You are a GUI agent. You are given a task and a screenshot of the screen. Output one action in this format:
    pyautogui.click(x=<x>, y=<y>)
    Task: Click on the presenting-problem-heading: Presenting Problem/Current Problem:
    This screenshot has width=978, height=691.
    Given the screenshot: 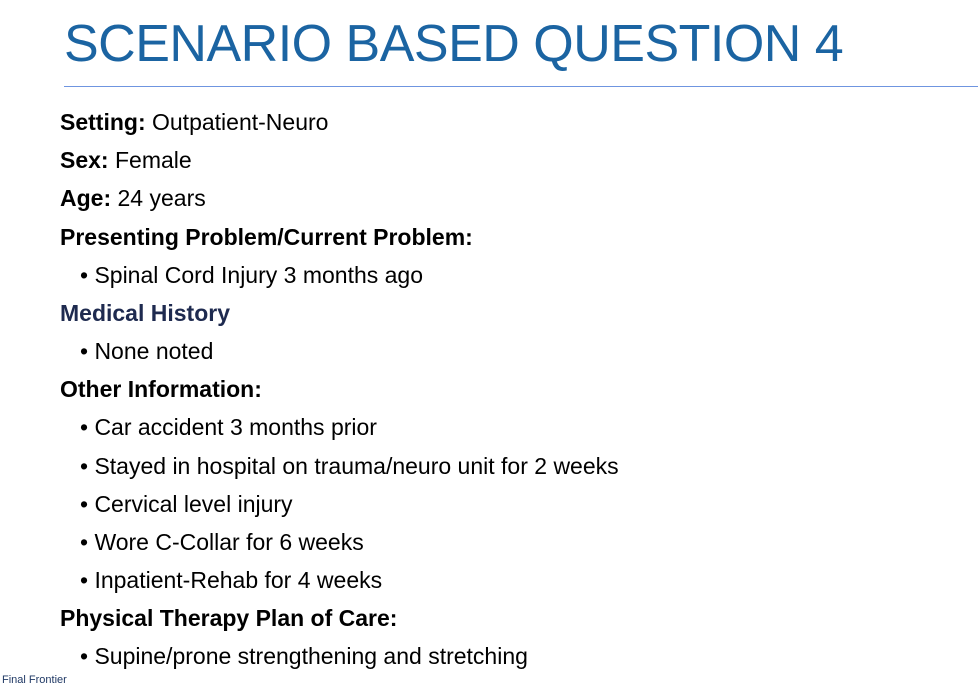 What is the action you would take?
    pyautogui.click(x=266, y=237)
    